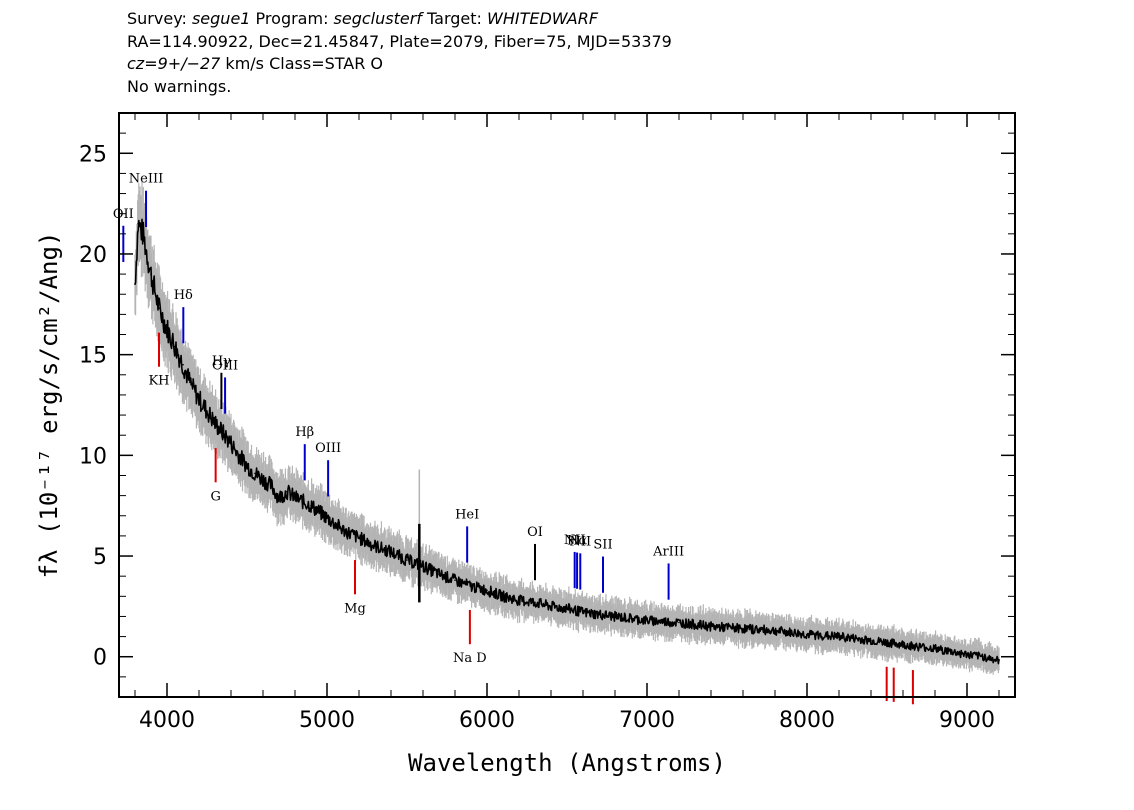 Image resolution: width=1134 pixels, height=810 pixels. What do you see at coordinates (146, 179) in the screenshot?
I see `emission-line-label: NeIII` at bounding box center [146, 179].